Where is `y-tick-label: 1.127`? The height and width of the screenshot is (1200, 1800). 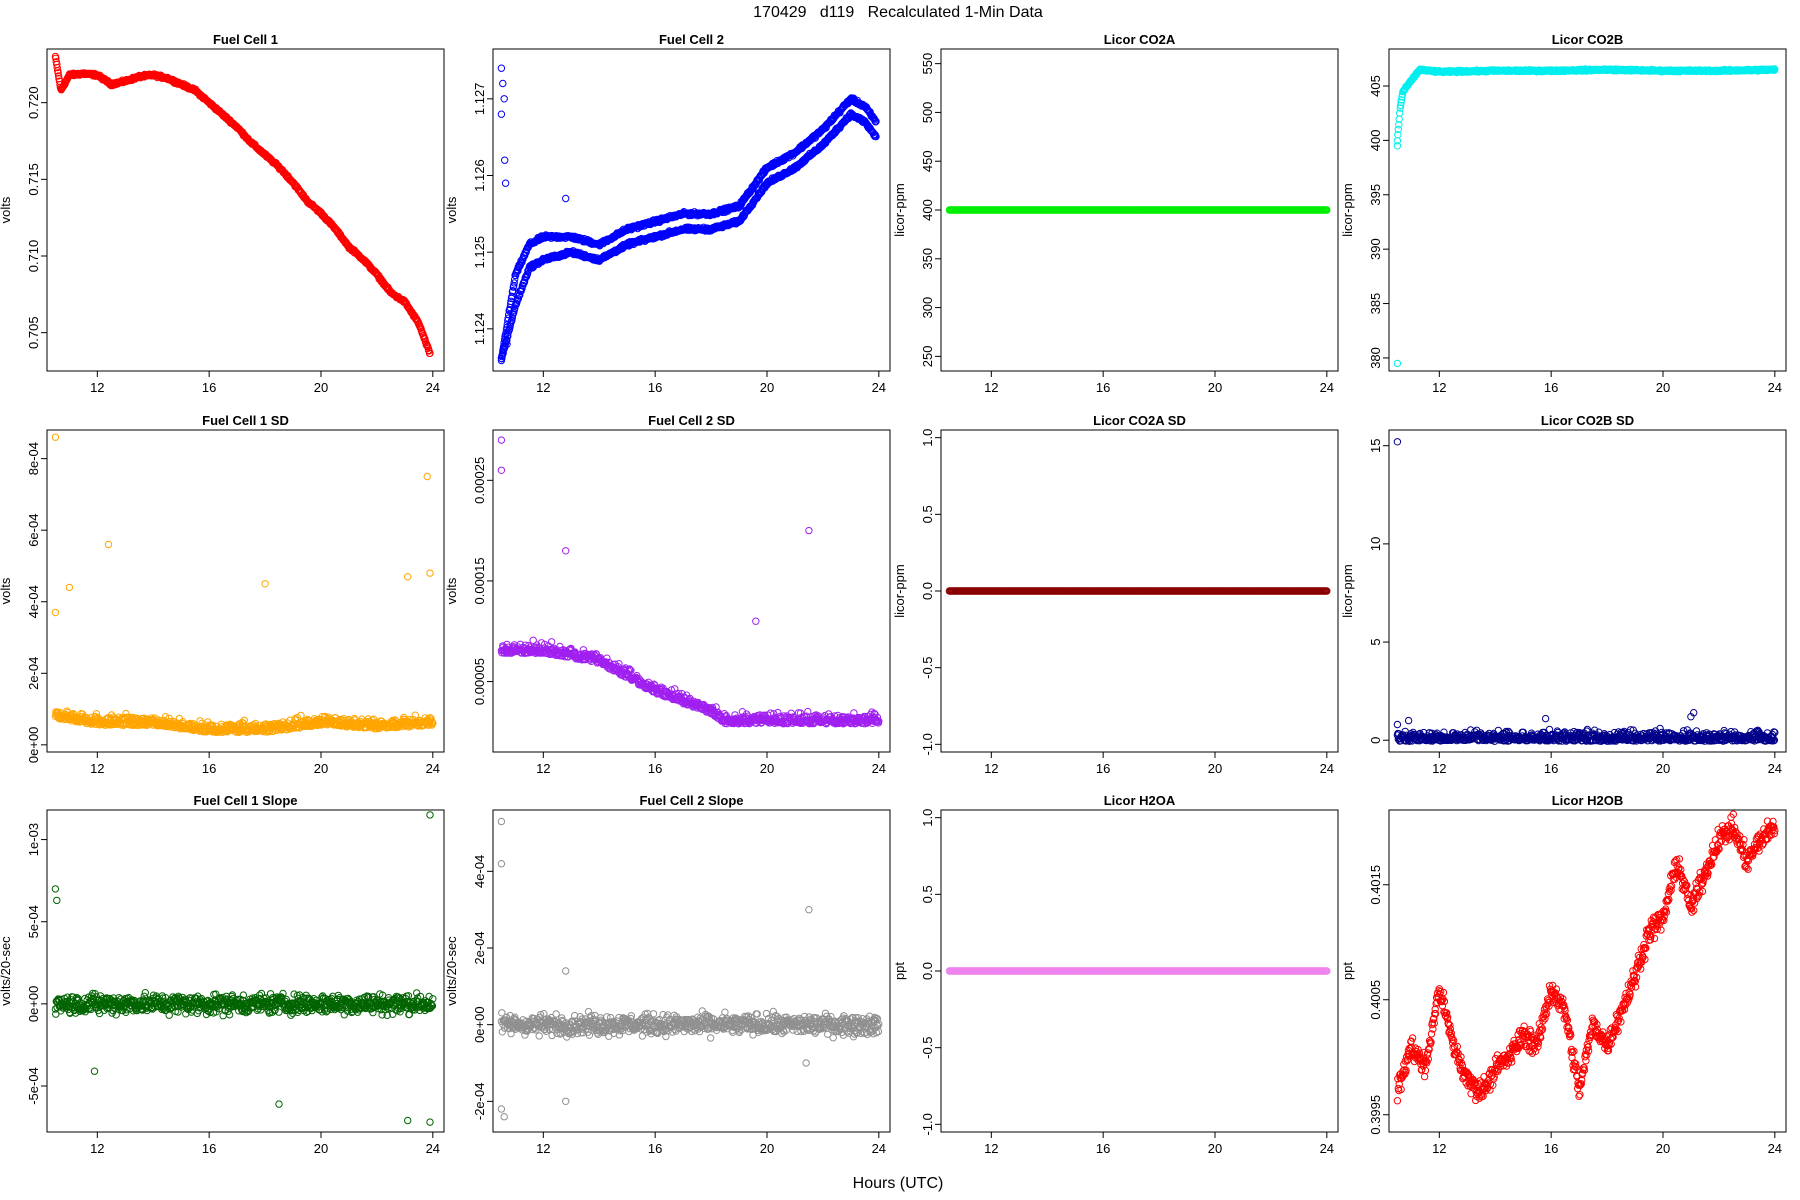
y-tick-label: 1.127 is located at coordinates (479, 99).